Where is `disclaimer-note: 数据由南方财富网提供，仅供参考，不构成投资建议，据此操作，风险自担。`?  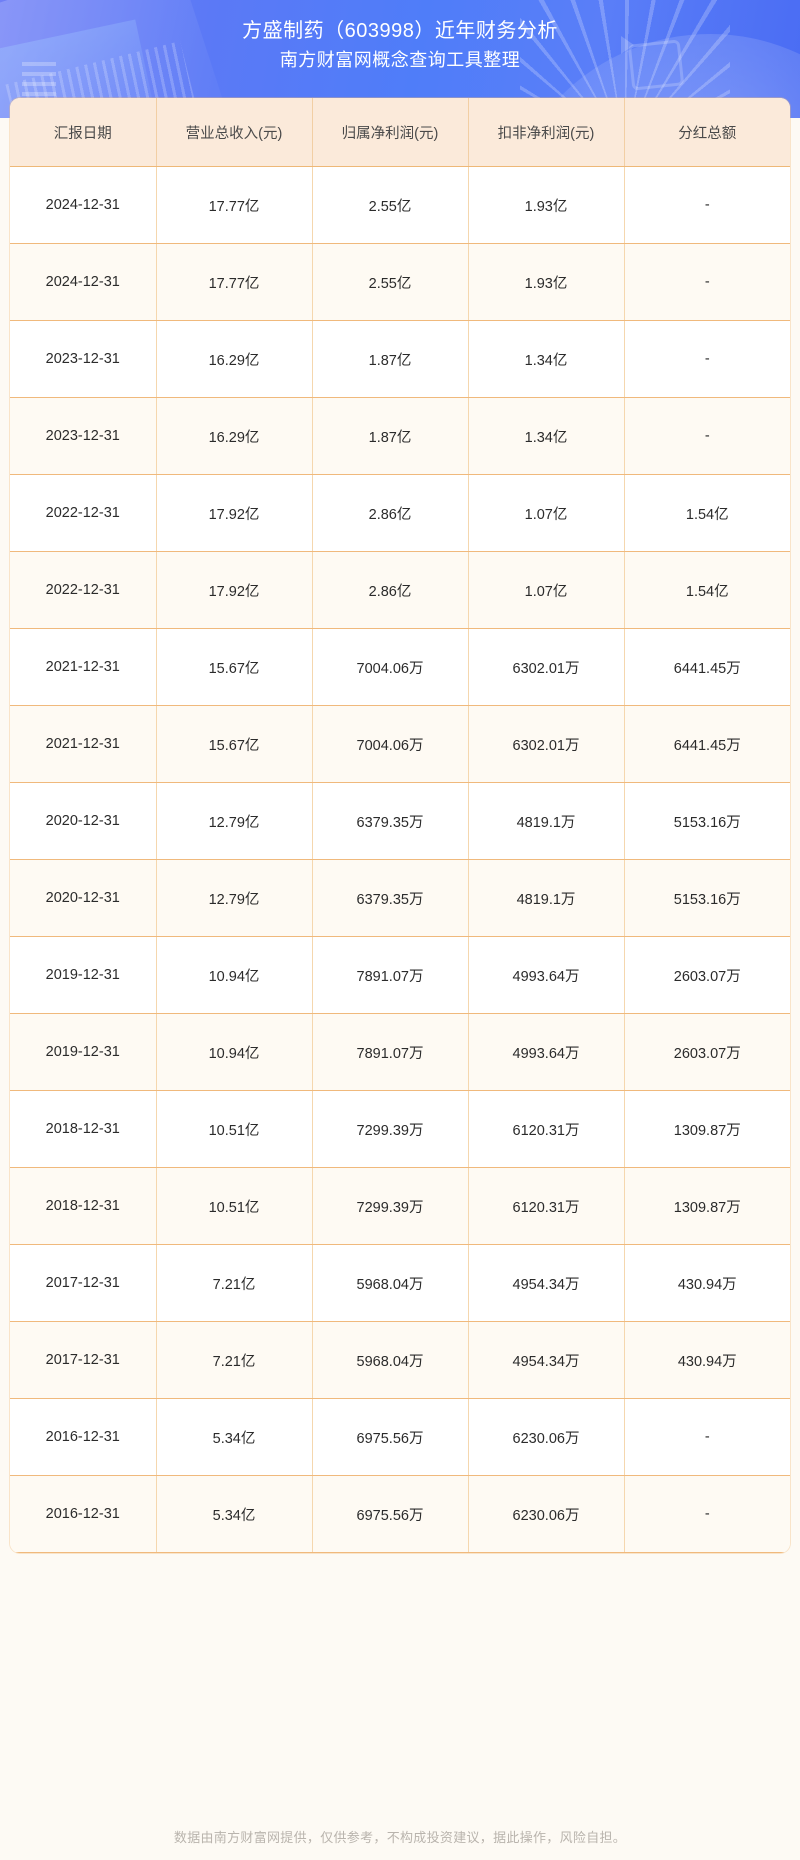 disclaimer-note: 数据由南方财富网提供，仅供参考，不构成投资建议，据此操作，风险自担。 is located at coordinates (400, 1837).